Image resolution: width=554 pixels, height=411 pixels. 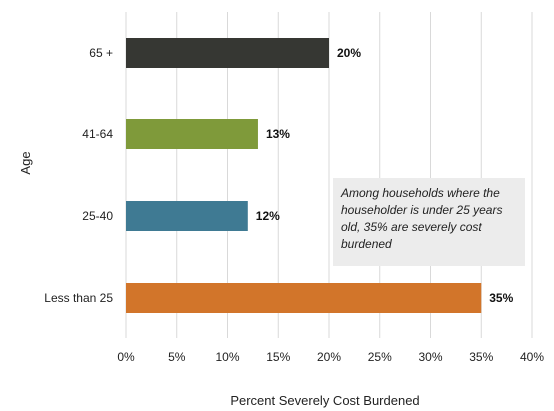 I want to click on data-label: 20%, so click(x=349, y=53).